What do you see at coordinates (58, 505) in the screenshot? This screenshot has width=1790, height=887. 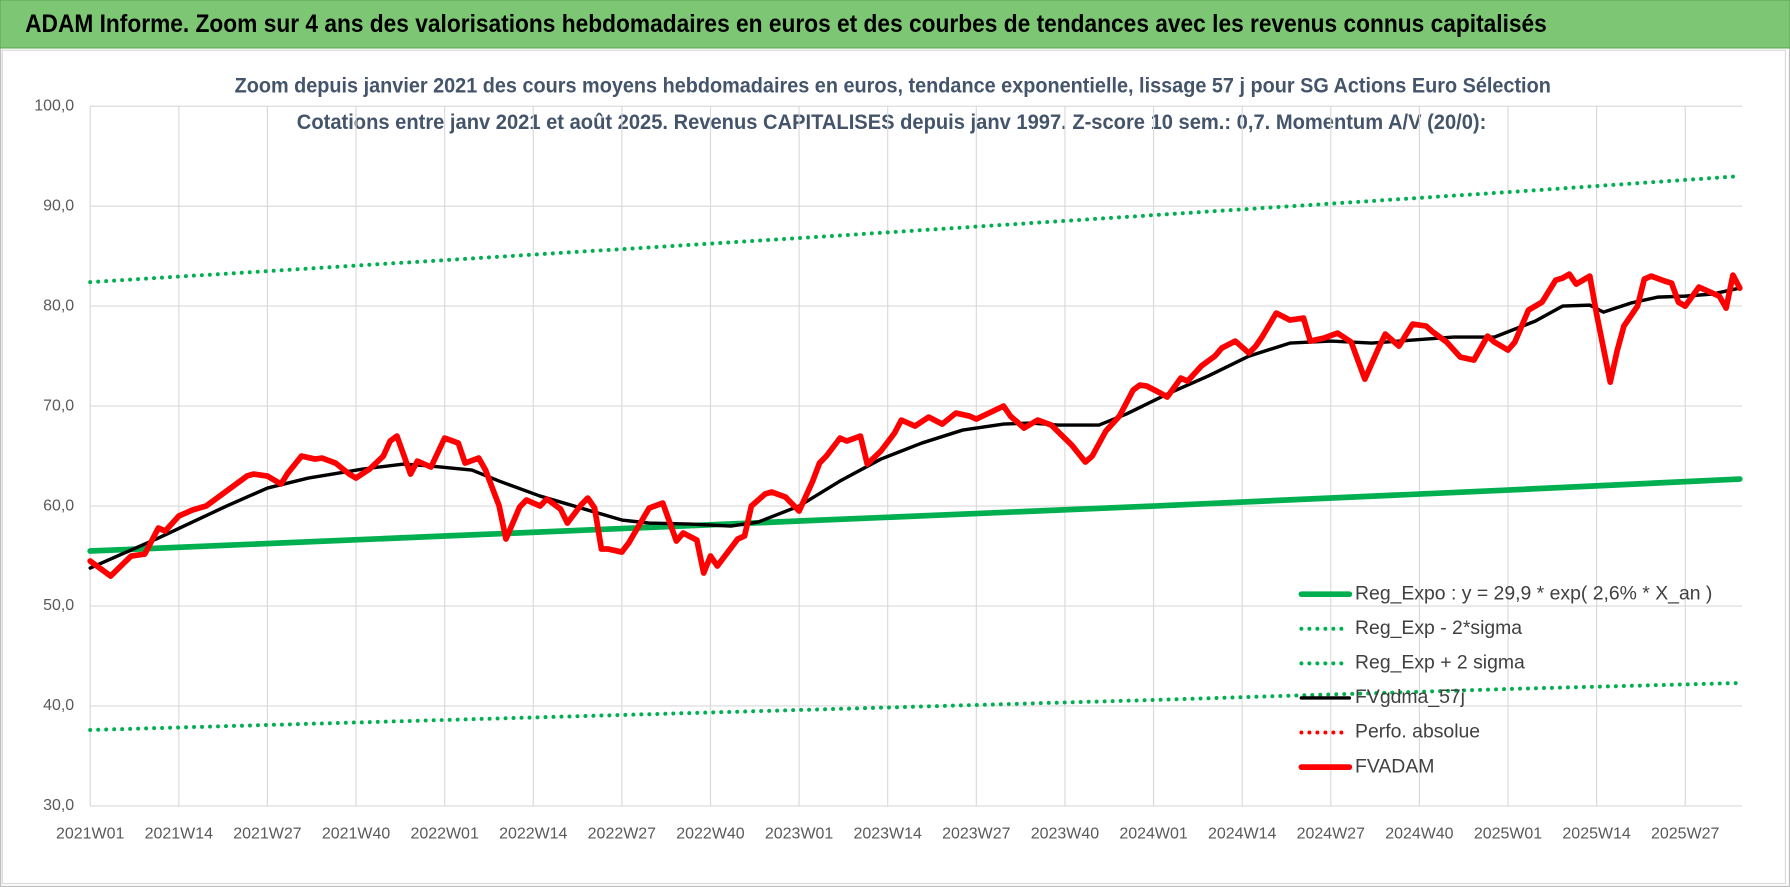 I see `y-tick-label: 60,0` at bounding box center [58, 505].